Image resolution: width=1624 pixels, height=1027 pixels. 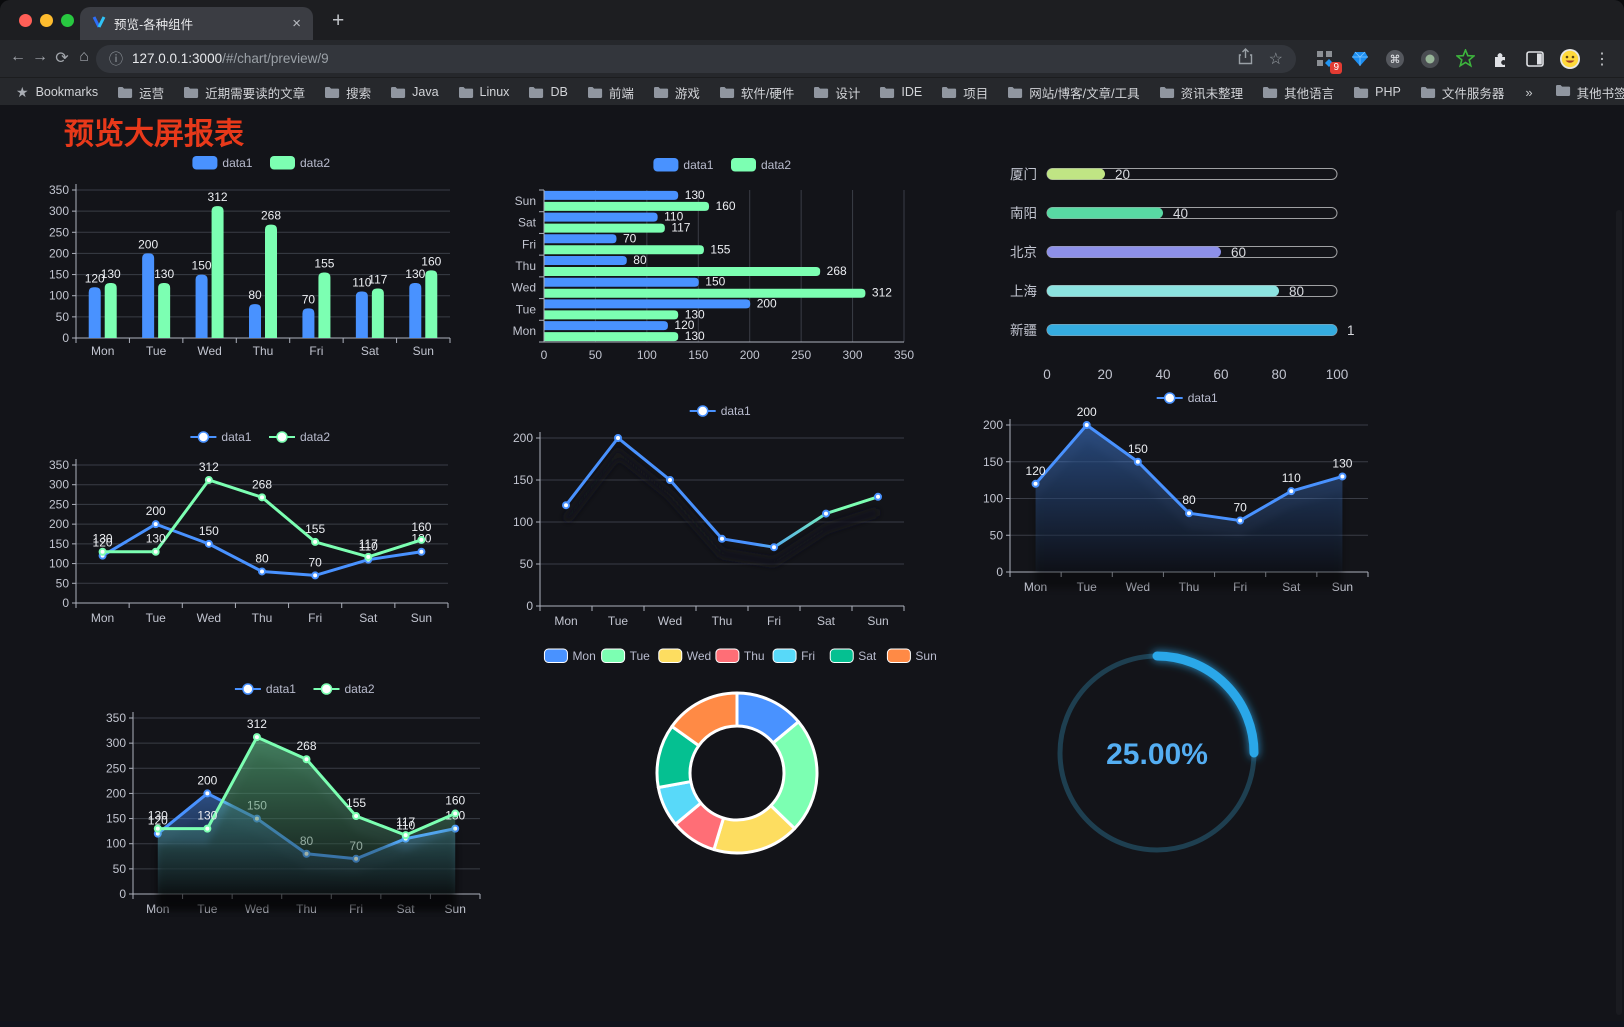 I want to click on bookmark-folder: 运营, so click(x=140, y=92).